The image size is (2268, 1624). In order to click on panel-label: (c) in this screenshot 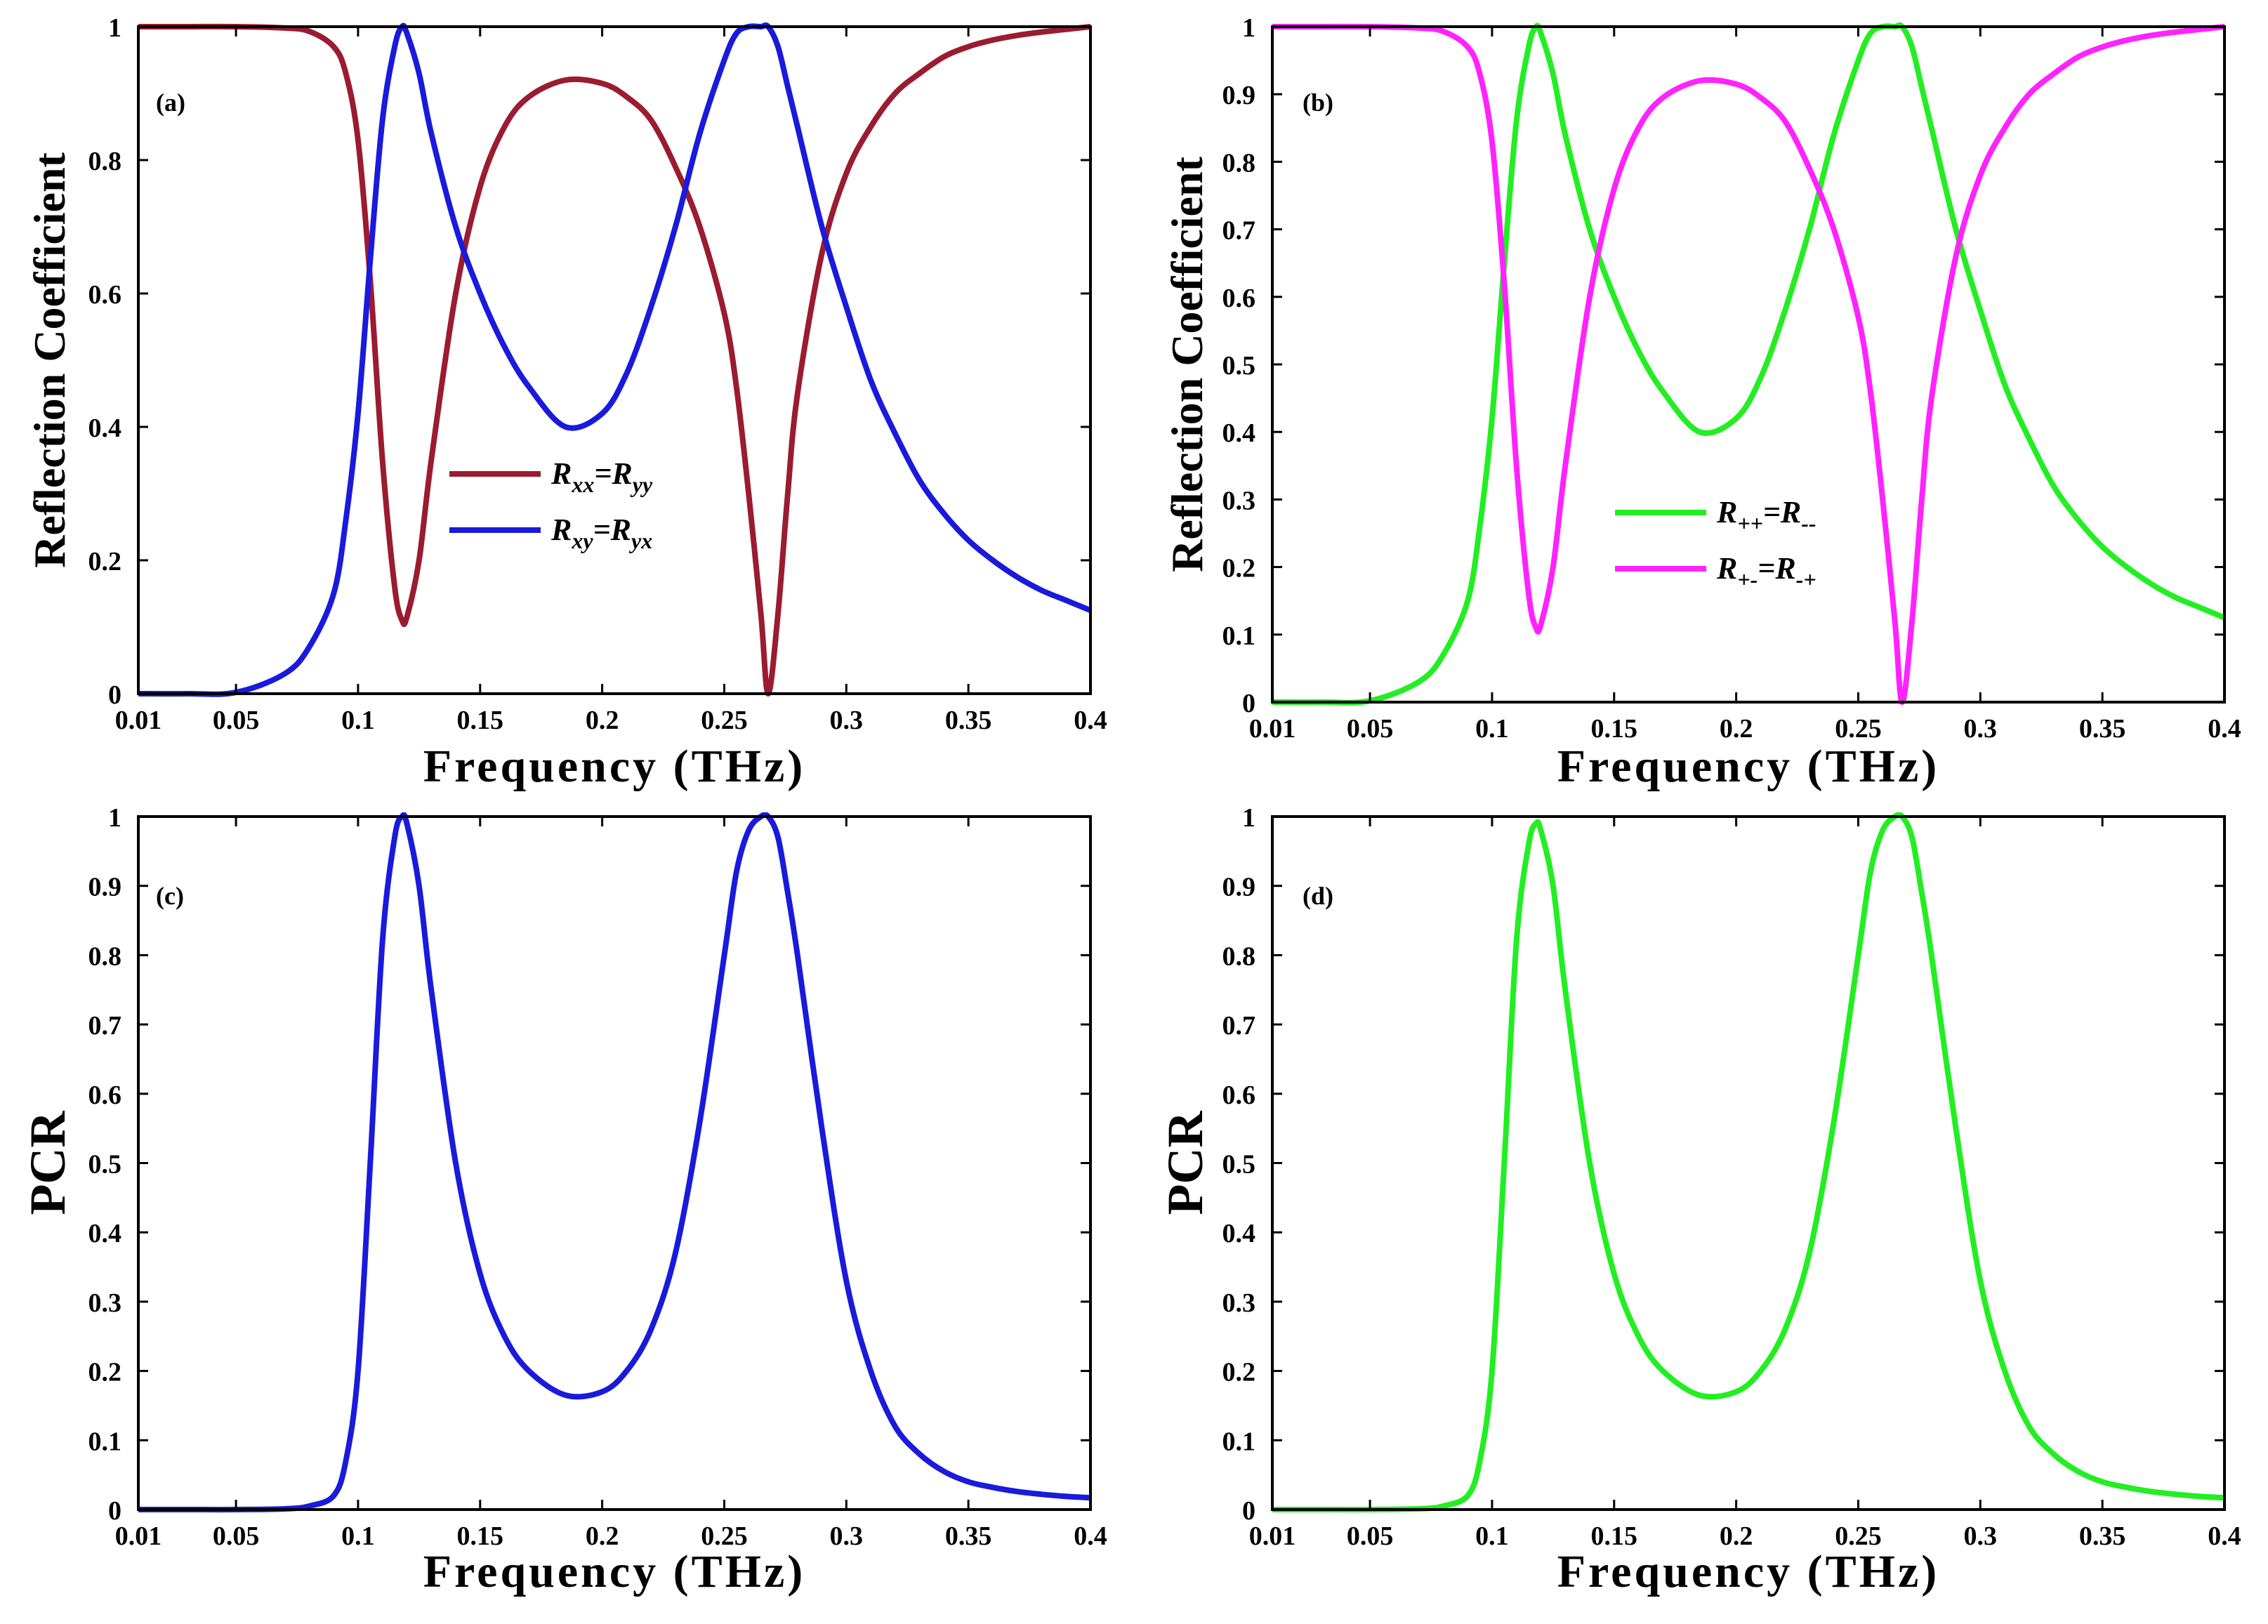, I will do `click(170, 896)`.